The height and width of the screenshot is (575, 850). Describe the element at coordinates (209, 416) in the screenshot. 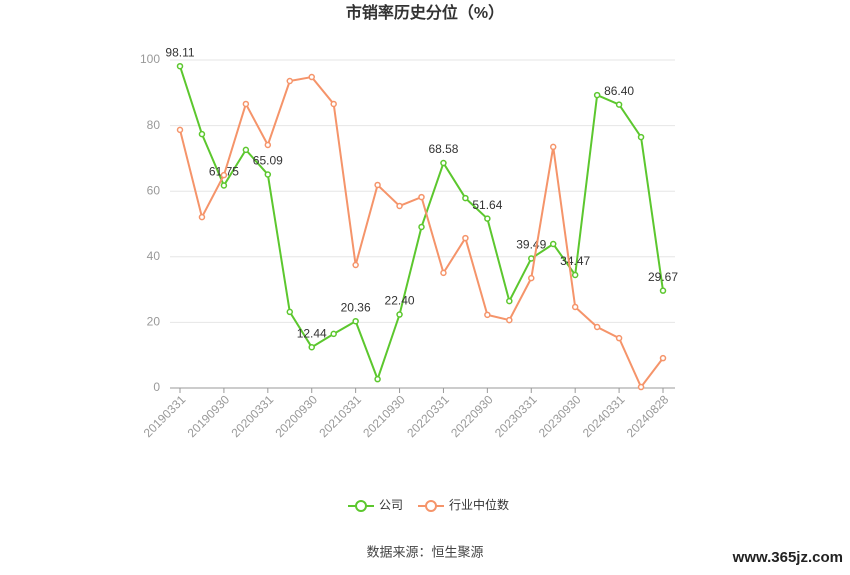

I see `x-tick-label: 20190930` at that location.